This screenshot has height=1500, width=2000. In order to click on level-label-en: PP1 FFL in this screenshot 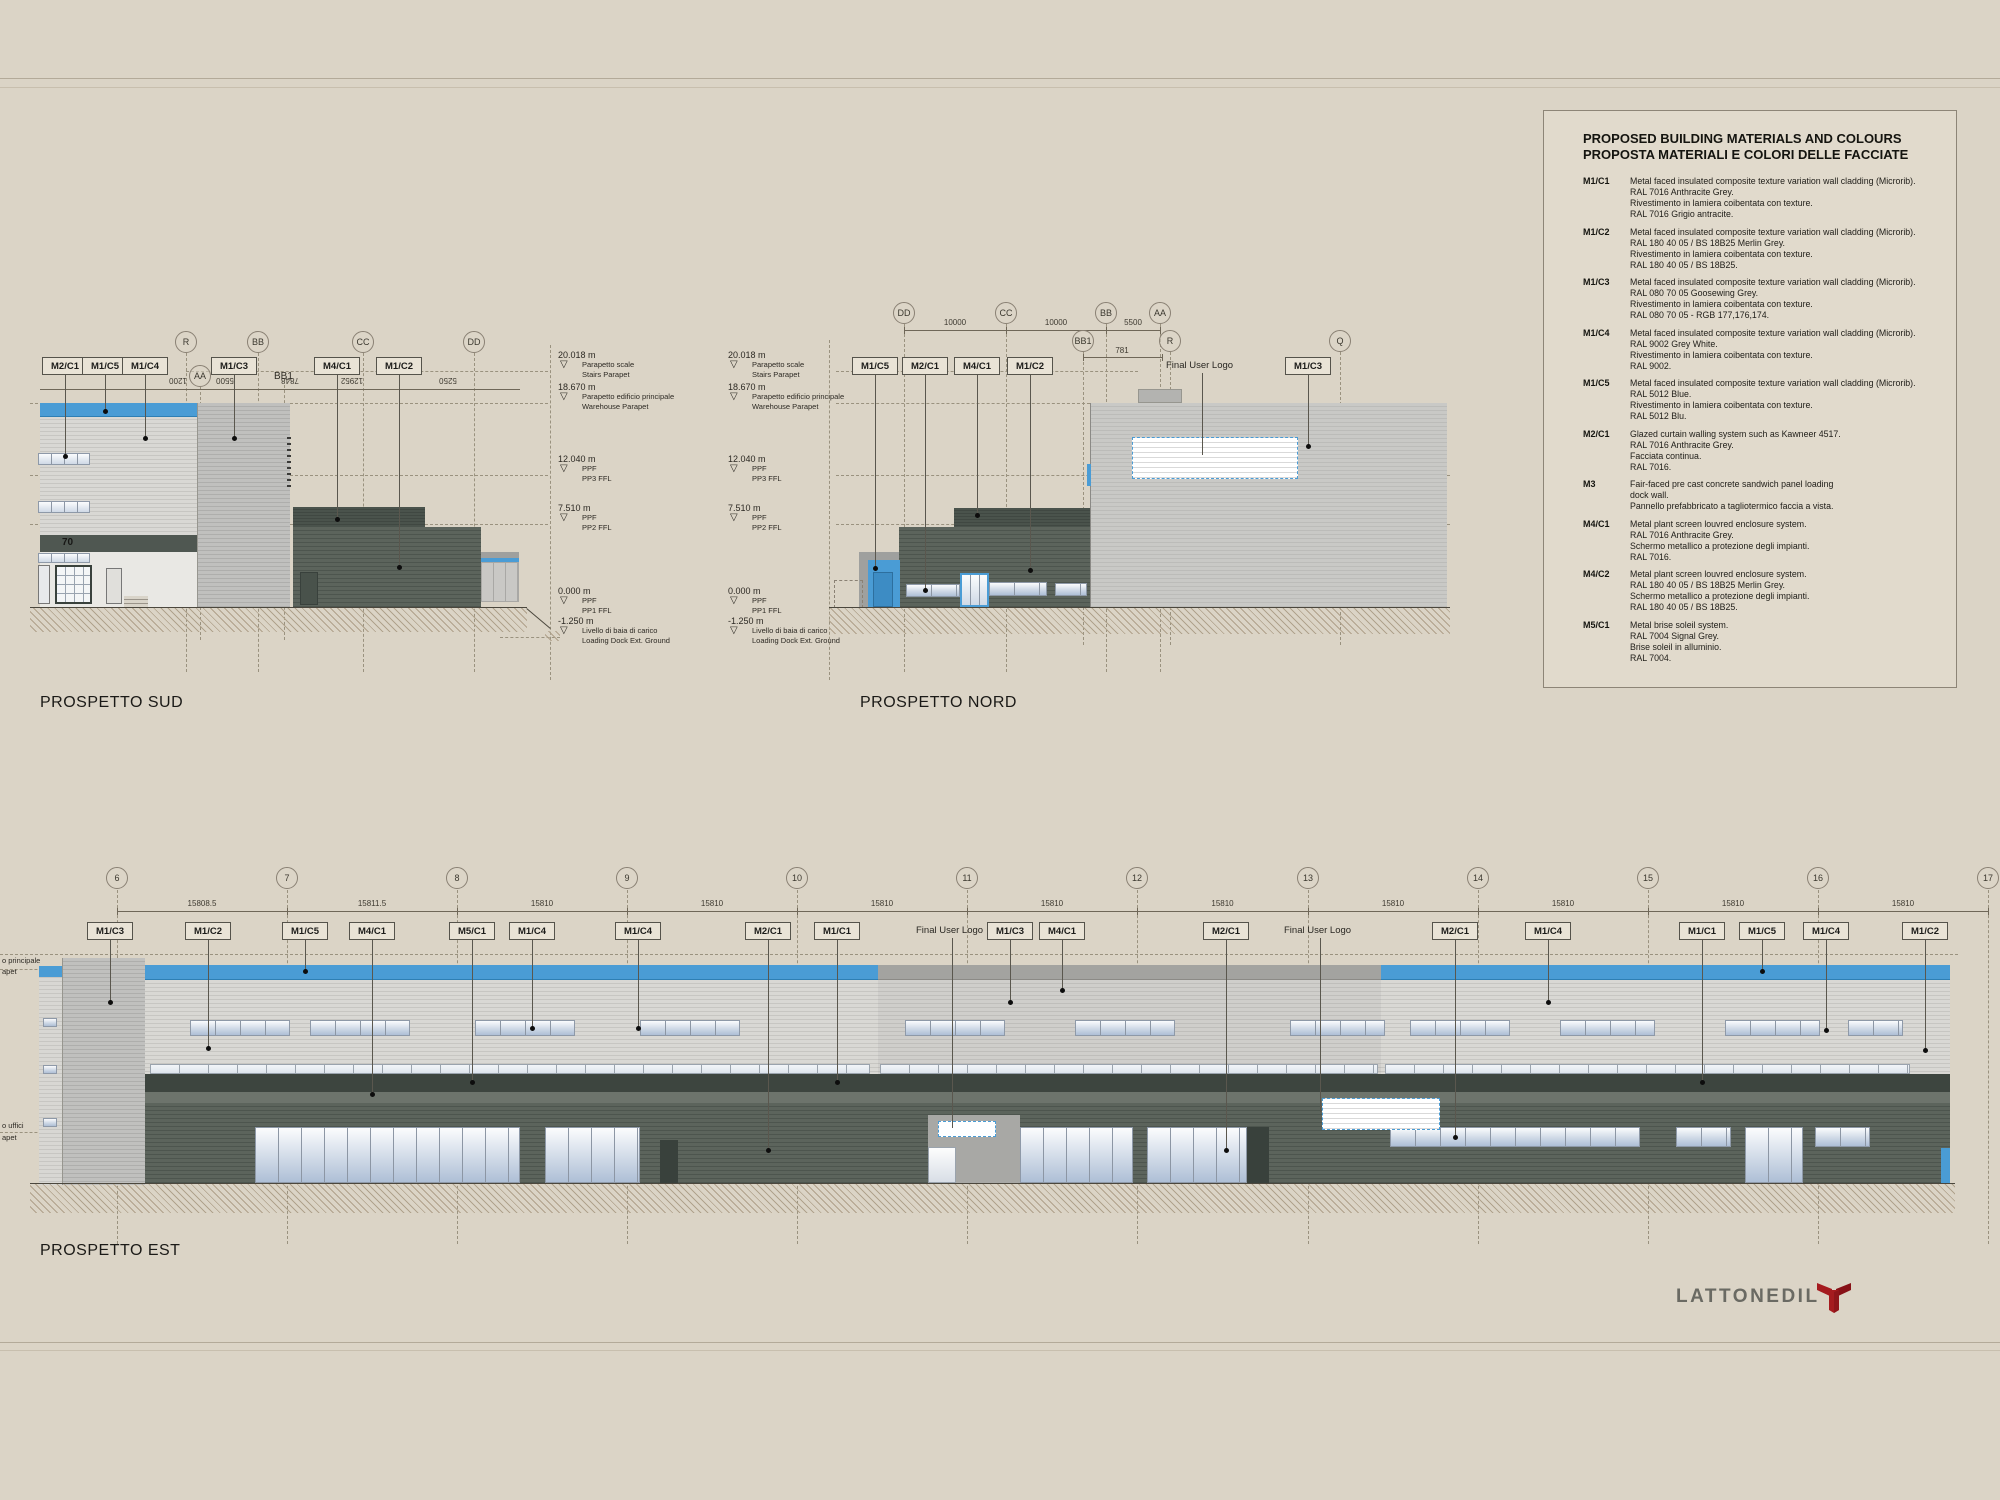, I will do `click(597, 610)`.